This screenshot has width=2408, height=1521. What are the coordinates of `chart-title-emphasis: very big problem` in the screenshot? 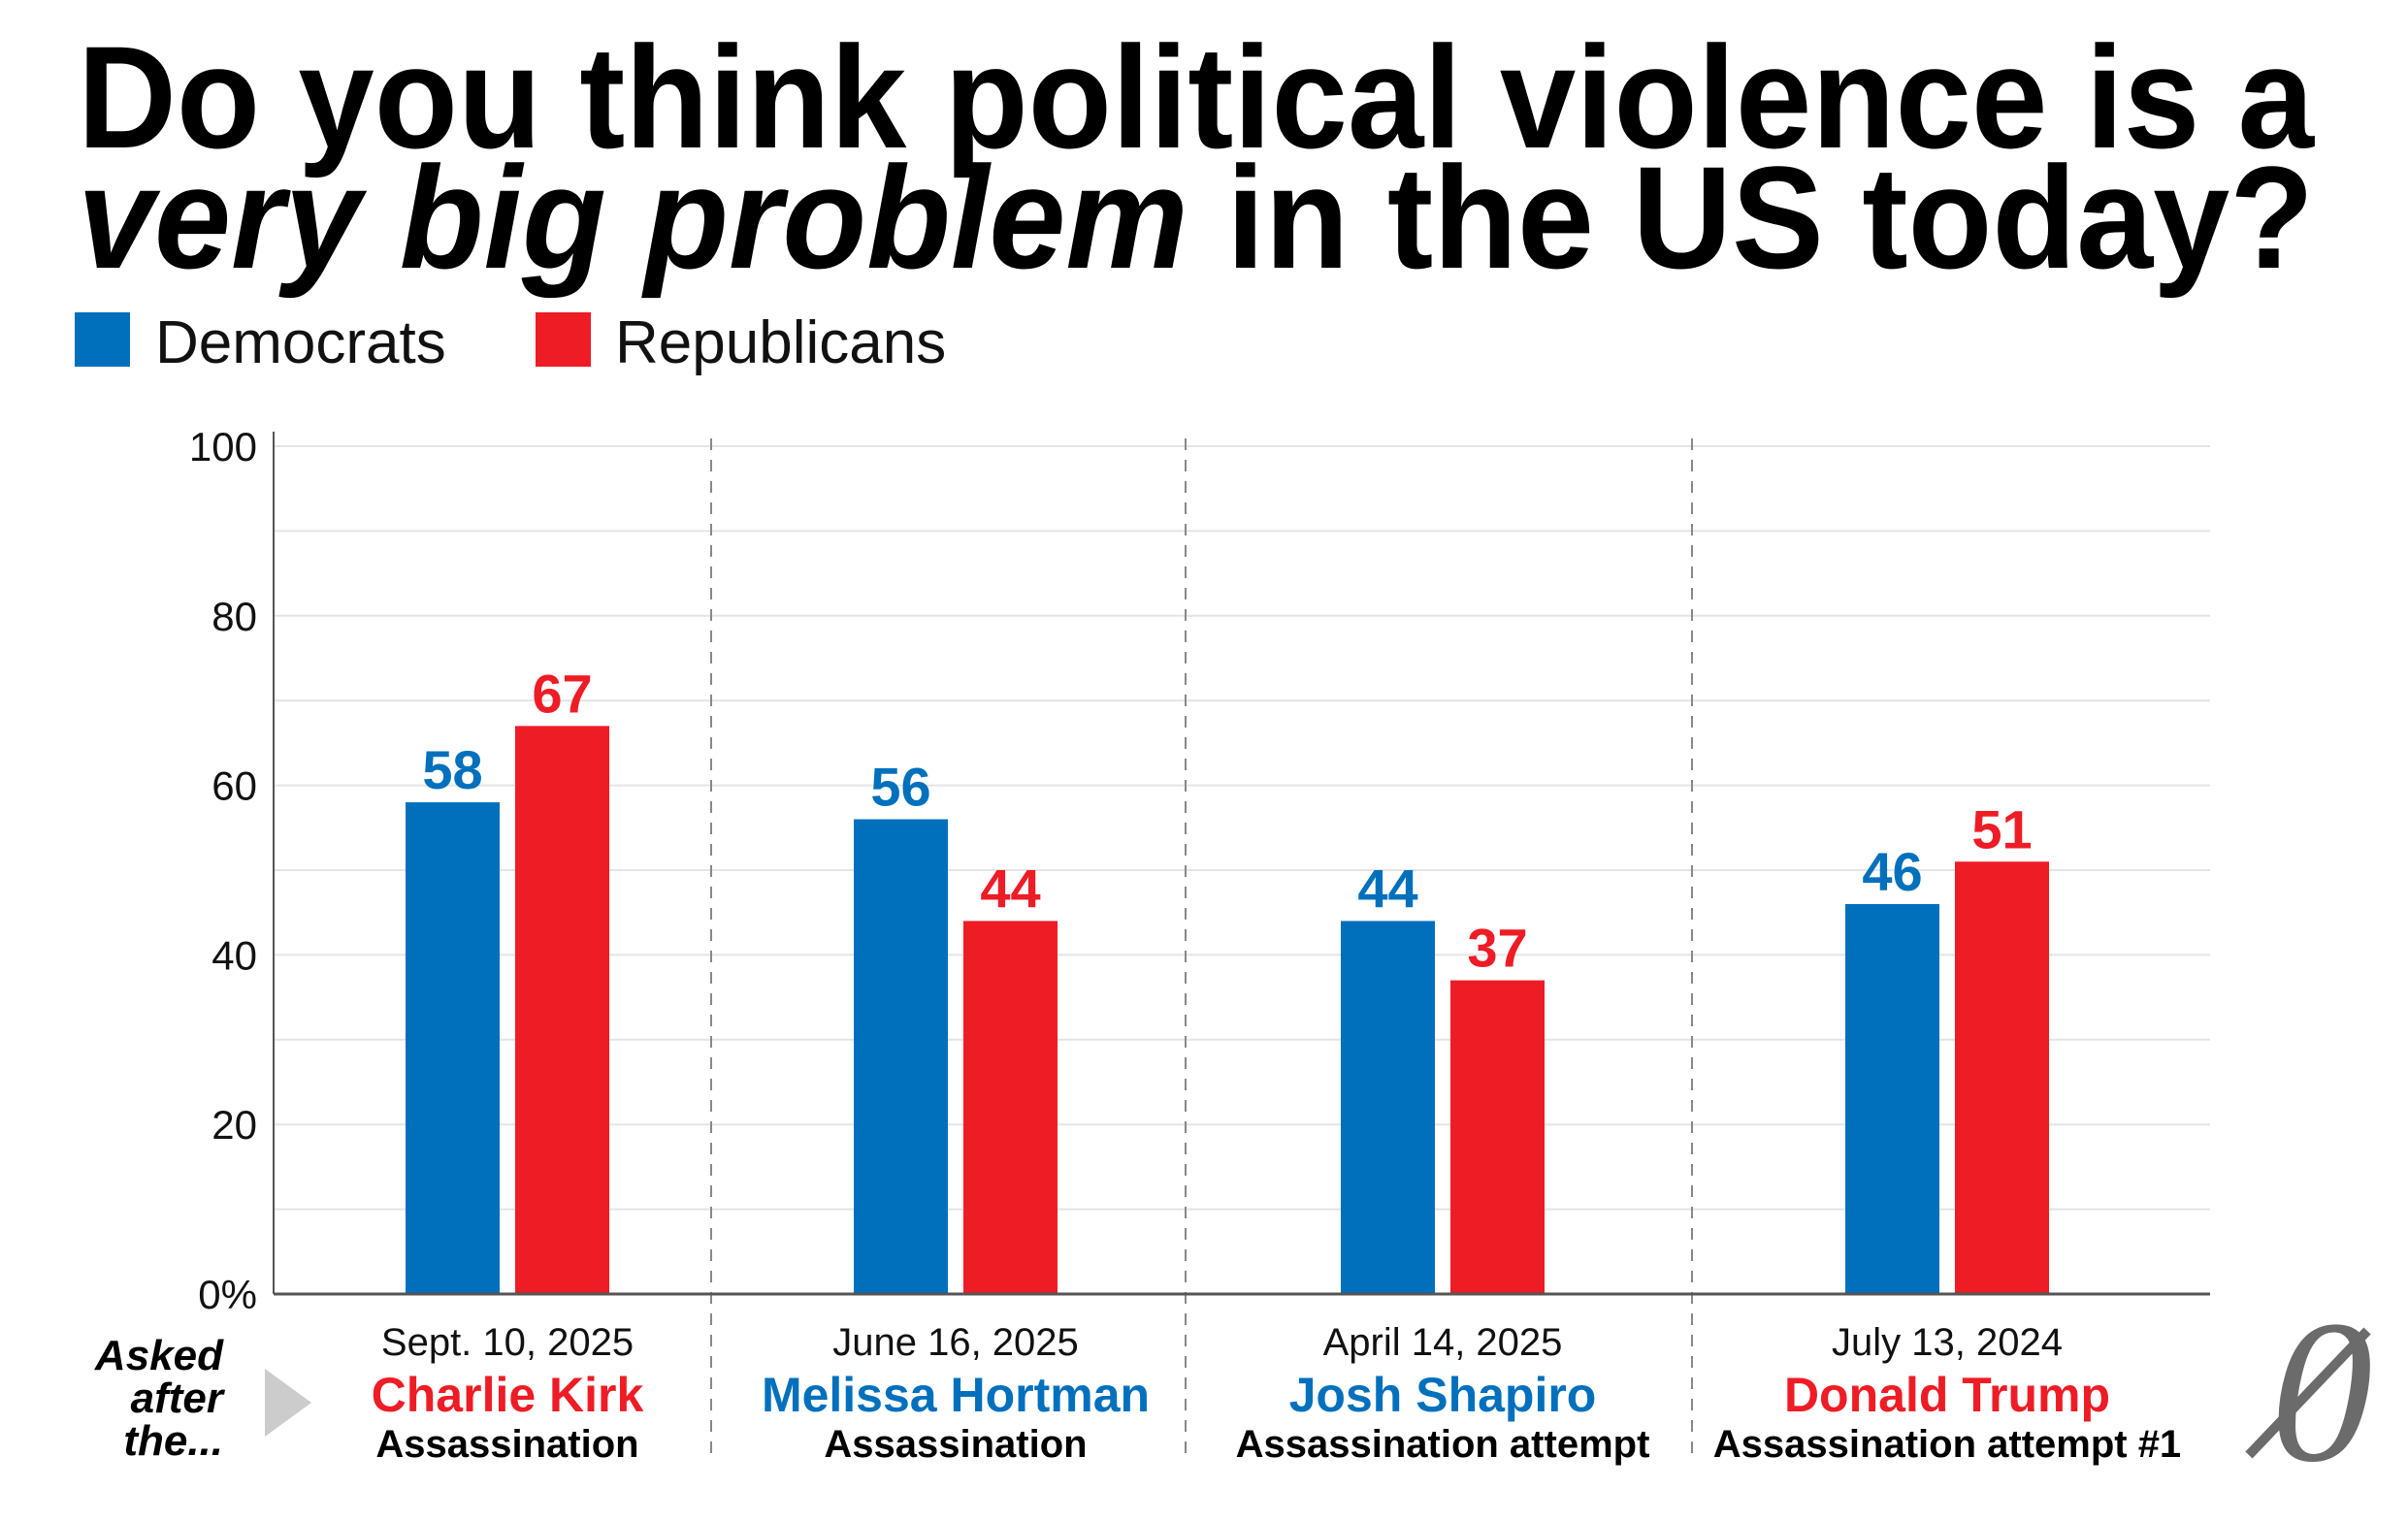 It's located at (633, 217).